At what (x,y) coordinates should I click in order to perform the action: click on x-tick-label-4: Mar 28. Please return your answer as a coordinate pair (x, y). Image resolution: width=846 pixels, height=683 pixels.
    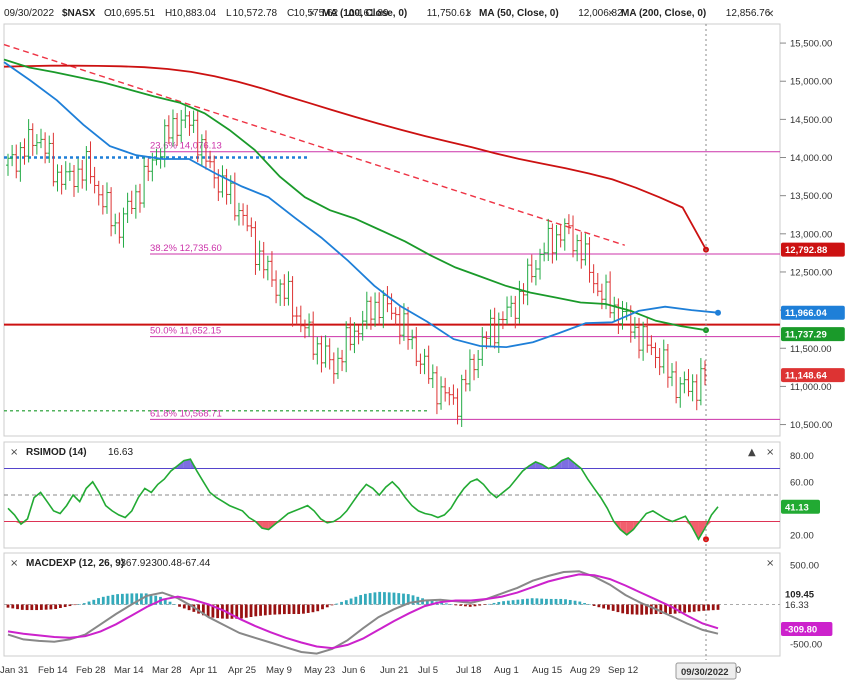
    Looking at the image, I should click on (167, 670).